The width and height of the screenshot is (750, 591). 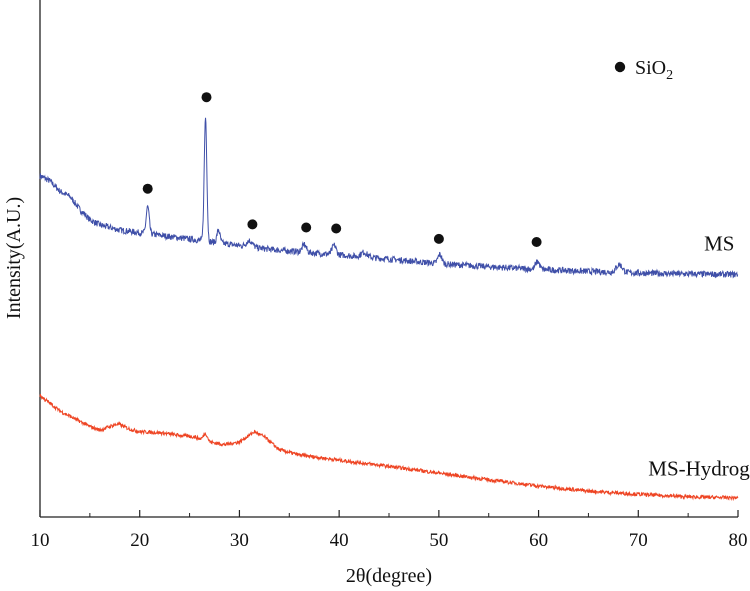 What do you see at coordinates (638, 540) in the screenshot?
I see `x-tick-label: 70` at bounding box center [638, 540].